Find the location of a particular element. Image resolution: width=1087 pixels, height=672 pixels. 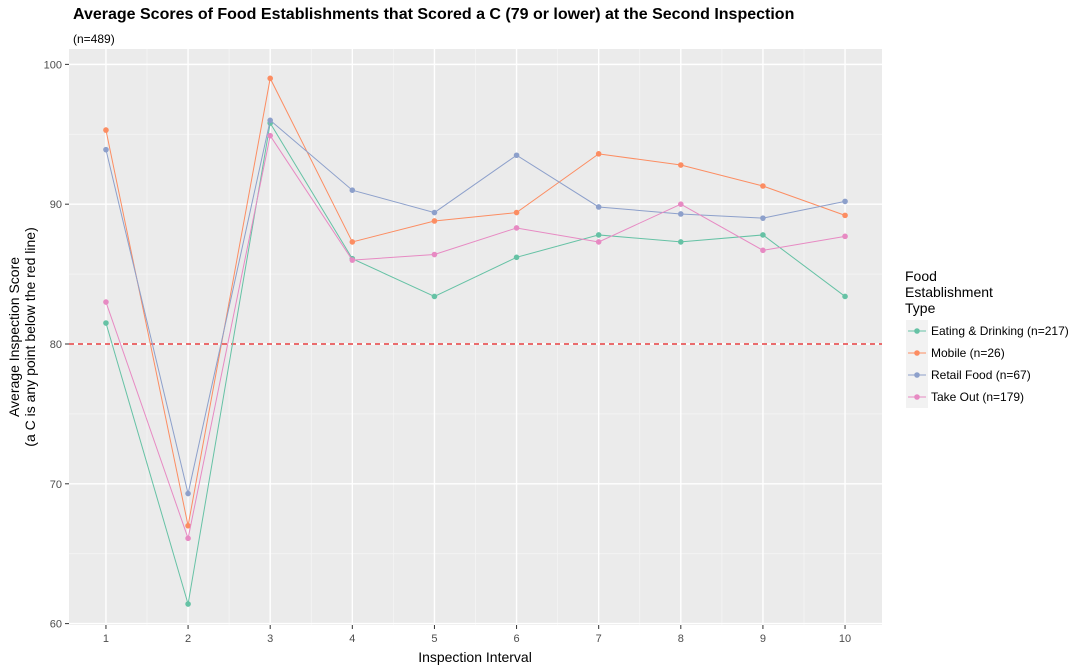

x-tick-label: 7 is located at coordinates (599, 639).